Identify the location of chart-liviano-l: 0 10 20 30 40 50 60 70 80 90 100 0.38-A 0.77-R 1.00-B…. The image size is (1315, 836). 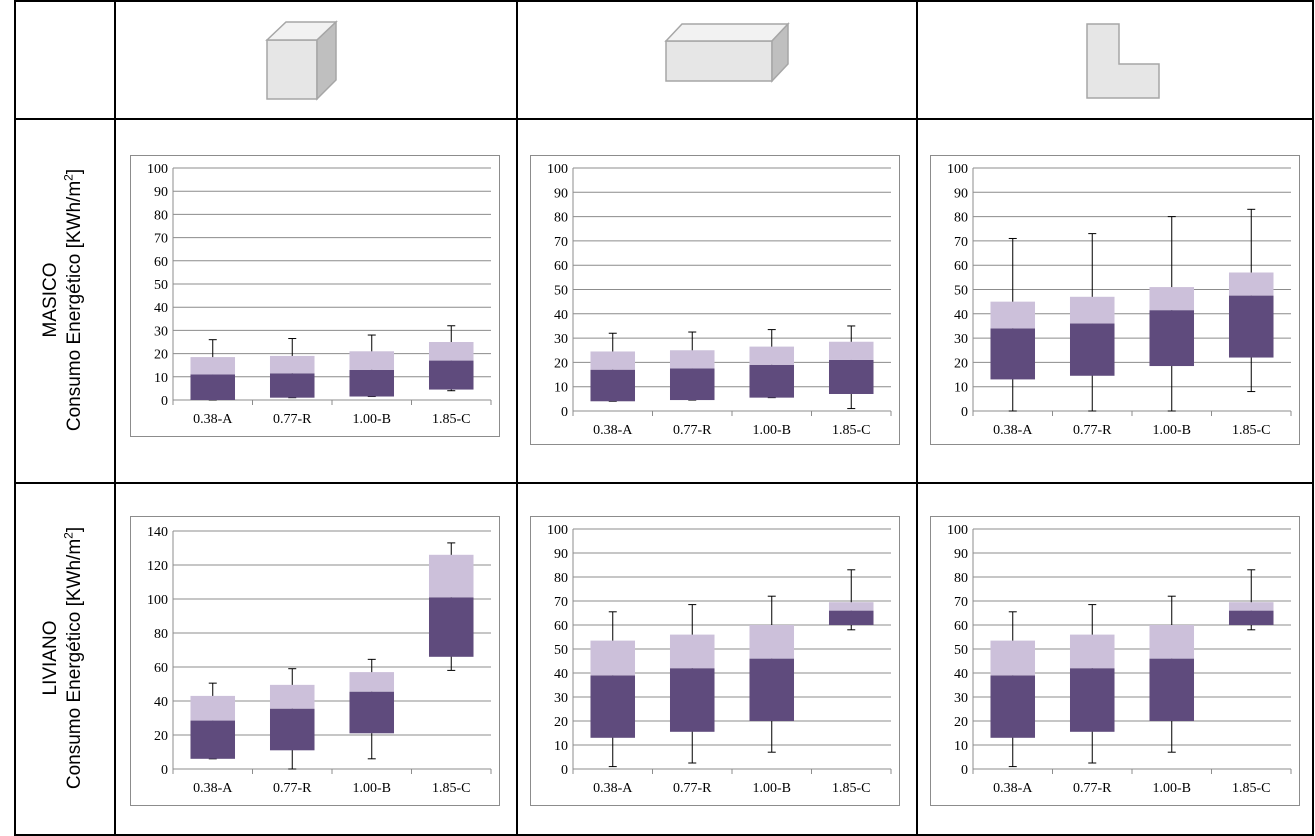
(1115, 661).